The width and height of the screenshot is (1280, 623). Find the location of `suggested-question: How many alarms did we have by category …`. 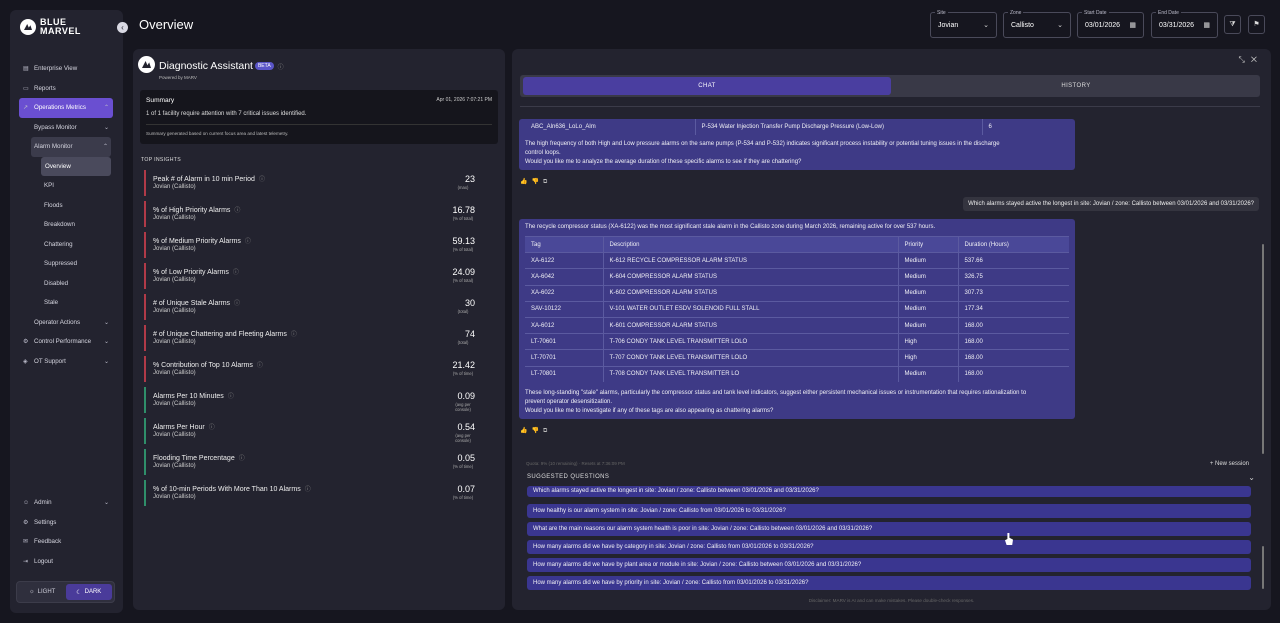

suggested-question: How many alarms did we have by category … is located at coordinates (889, 547).